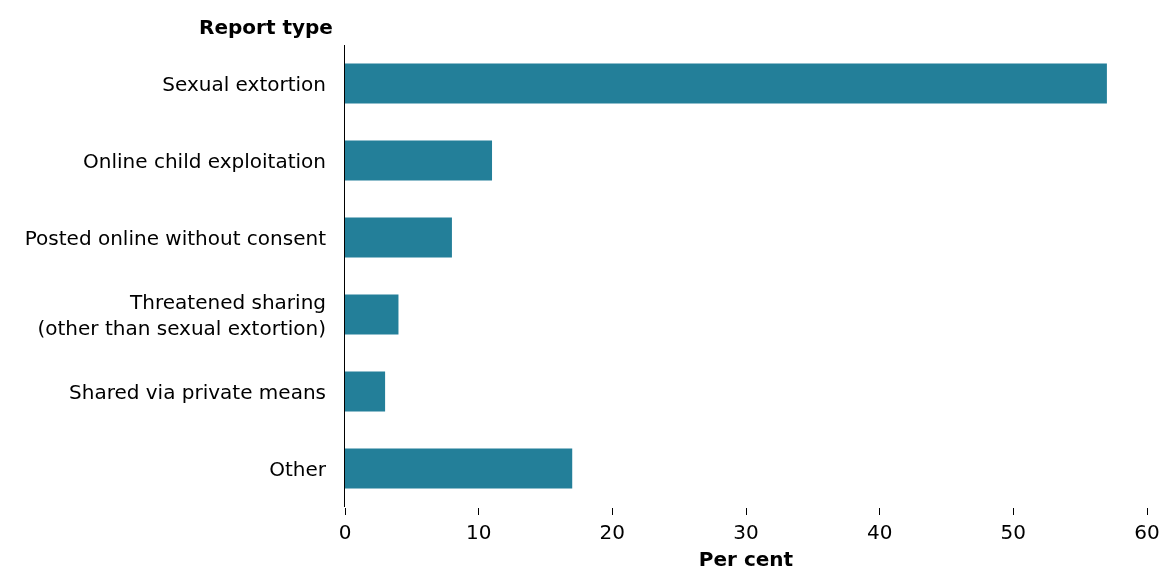 This screenshot has width=1162, height=577. Describe the element at coordinates (266, 27) in the screenshot. I see `y-axis-title: Report type` at that location.